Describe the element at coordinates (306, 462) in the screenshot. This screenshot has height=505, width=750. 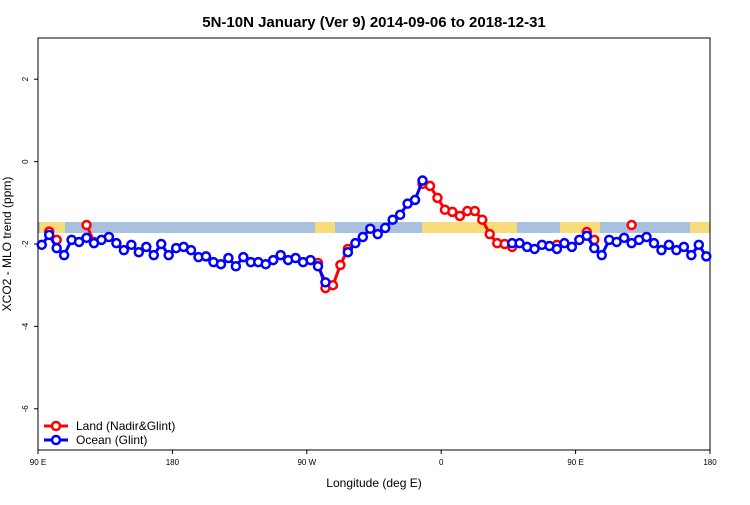
I see `x-tick-label: 90 W` at that location.